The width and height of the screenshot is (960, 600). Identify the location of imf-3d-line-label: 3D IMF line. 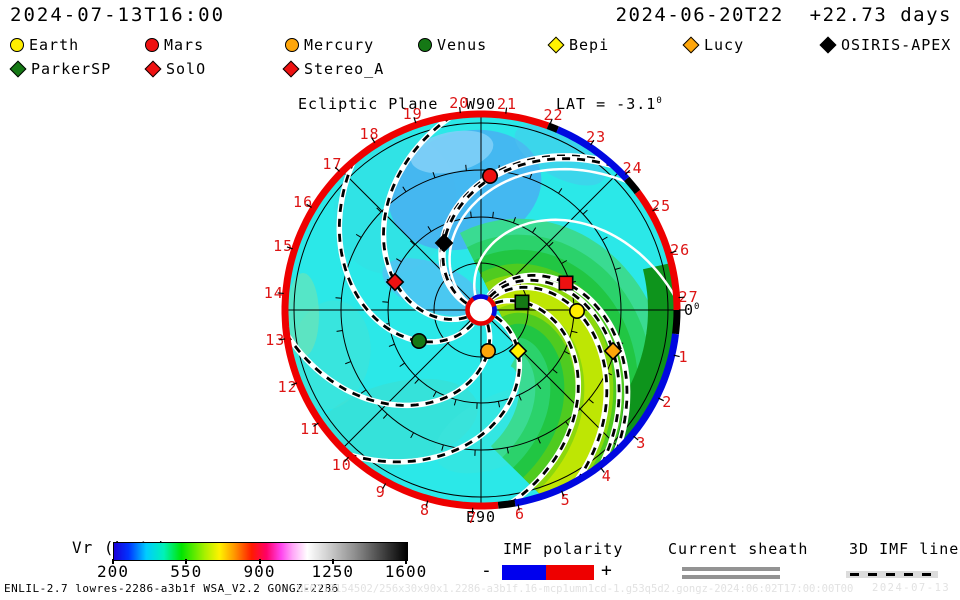
(904, 549).